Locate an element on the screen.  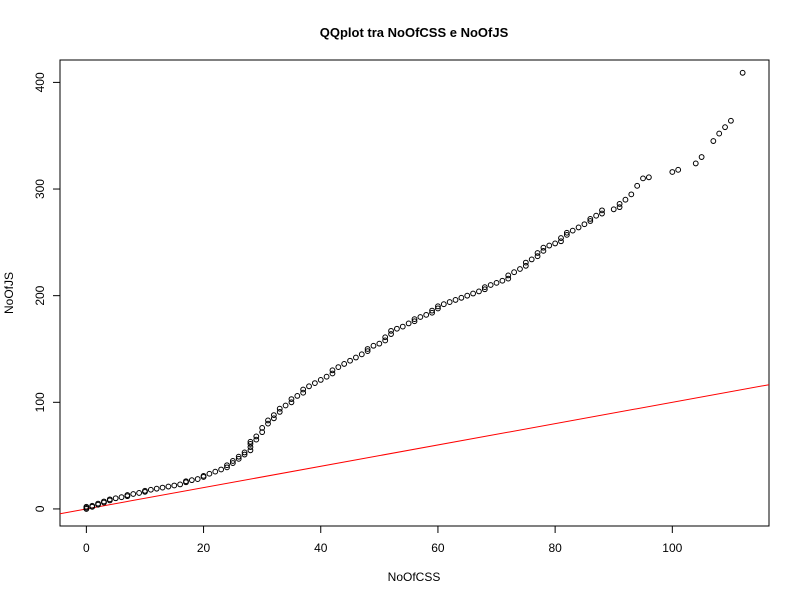
x-tick-label: 100 is located at coordinates (672, 548).